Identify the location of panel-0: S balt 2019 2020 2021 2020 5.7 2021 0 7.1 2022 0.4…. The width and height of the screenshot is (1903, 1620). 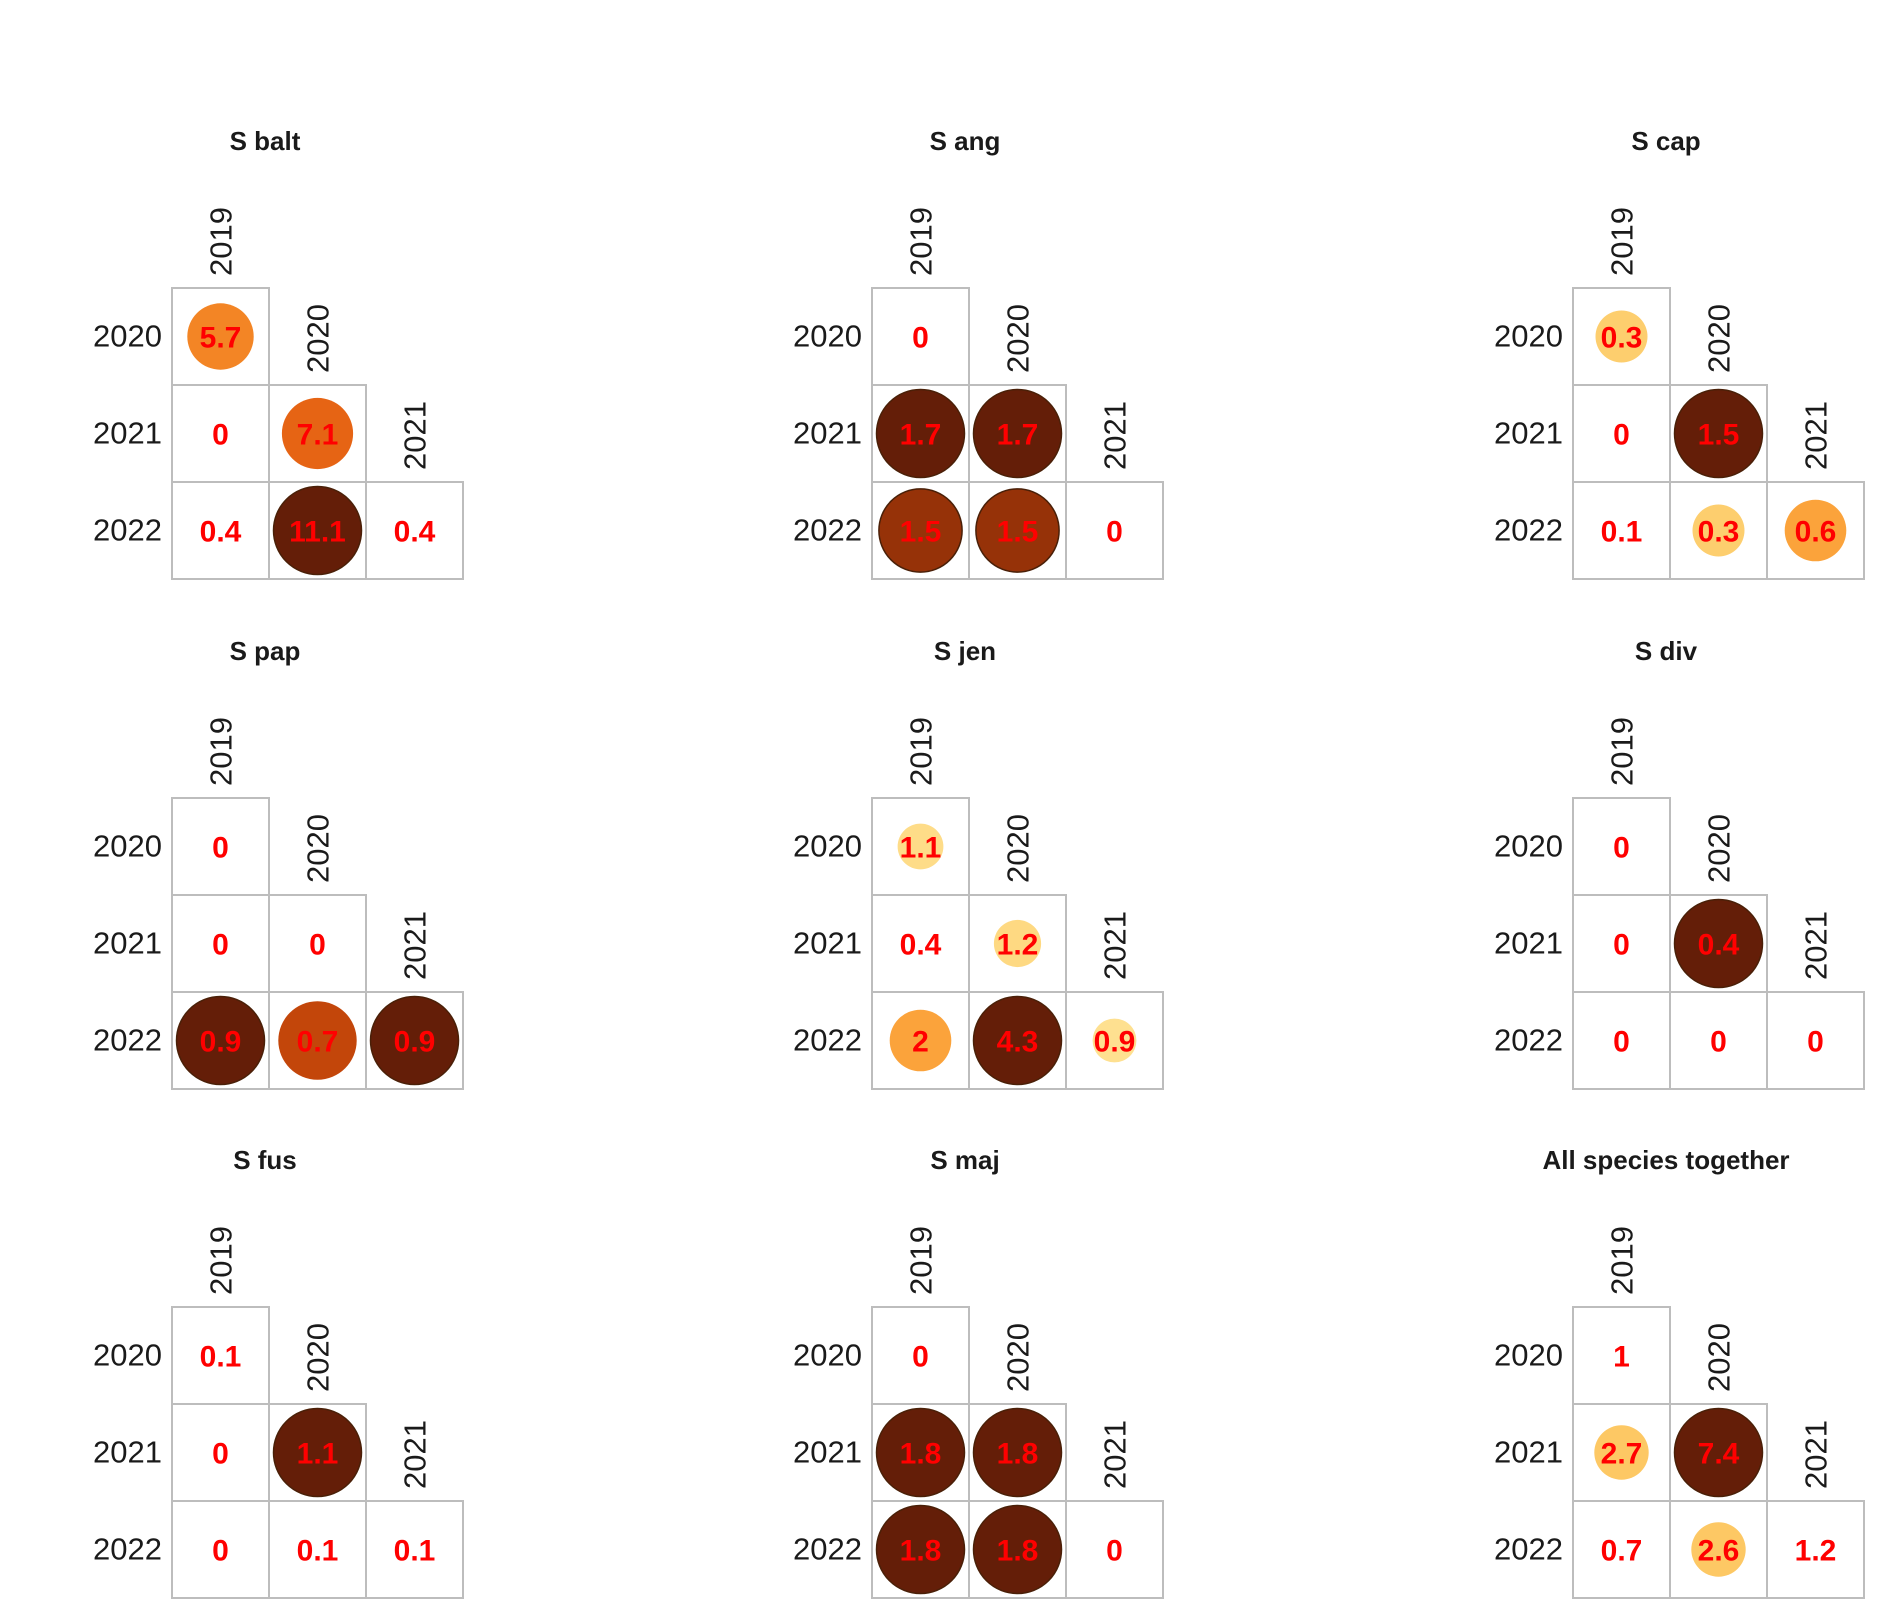
(278, 353).